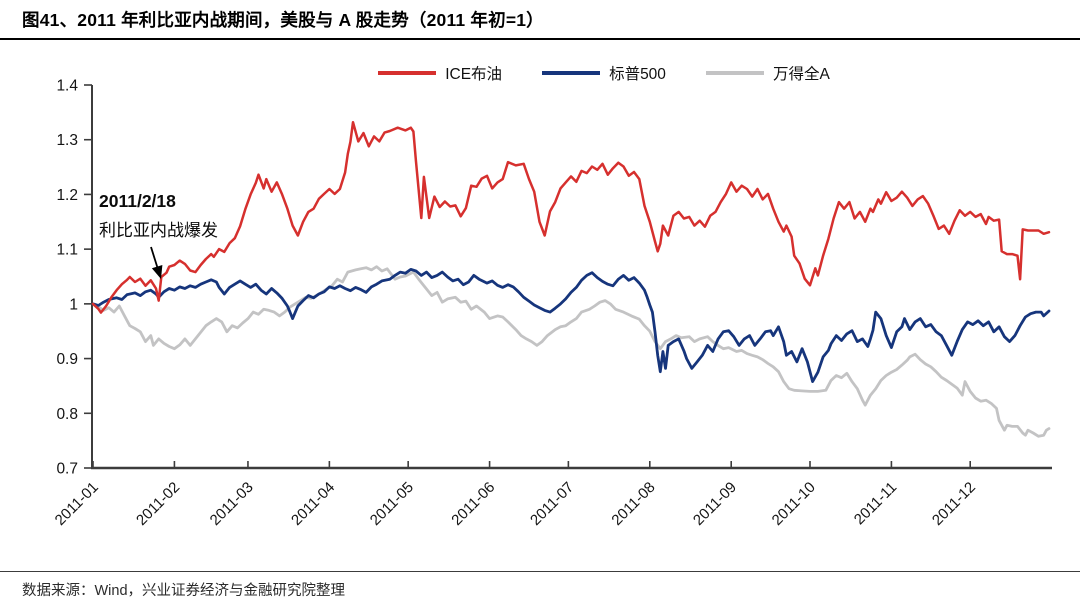 Image resolution: width=1080 pixels, height=608 pixels. I want to click on data-source-note: 数据来源：Wind，兴业证券经济与金融研究院整理, so click(184, 591).